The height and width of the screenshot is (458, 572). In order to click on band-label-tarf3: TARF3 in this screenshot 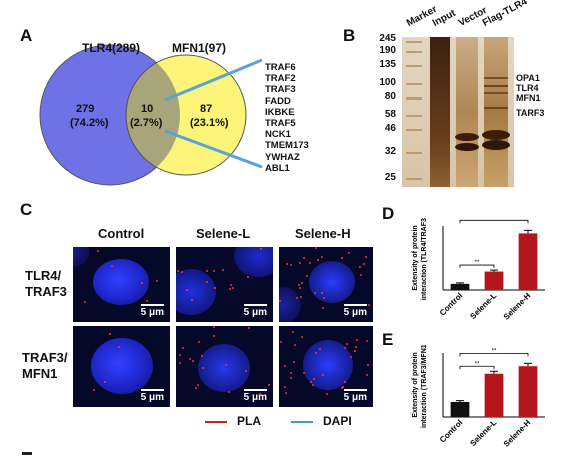, I will do `click(530, 113)`.